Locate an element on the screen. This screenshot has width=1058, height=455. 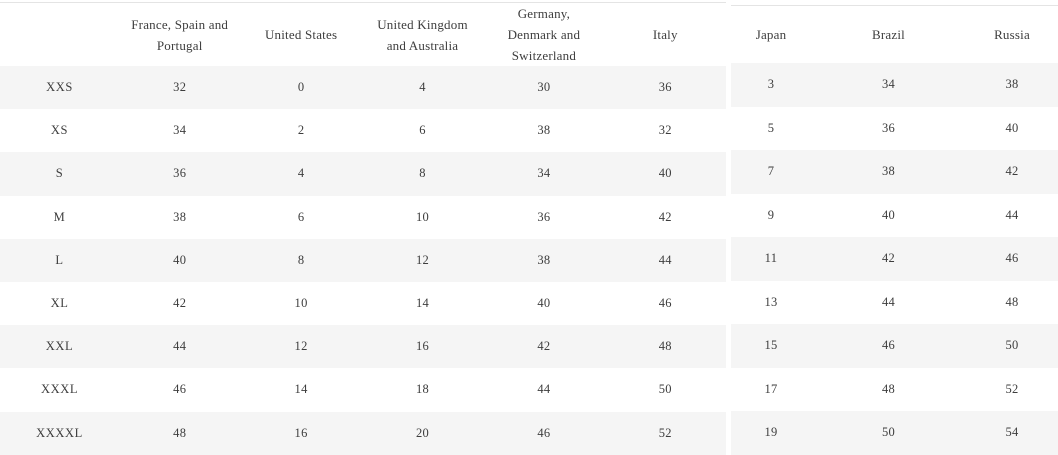
column-header: Russia is located at coordinates (1012, 34).